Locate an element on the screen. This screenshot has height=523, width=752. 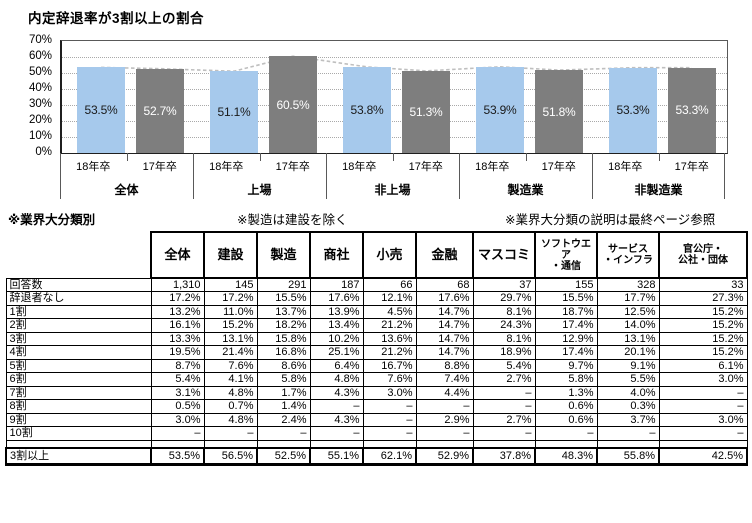
table-row: 回答数 1,310 145 291 187 66 68 37 155 328 33 is located at coordinates (376, 285).